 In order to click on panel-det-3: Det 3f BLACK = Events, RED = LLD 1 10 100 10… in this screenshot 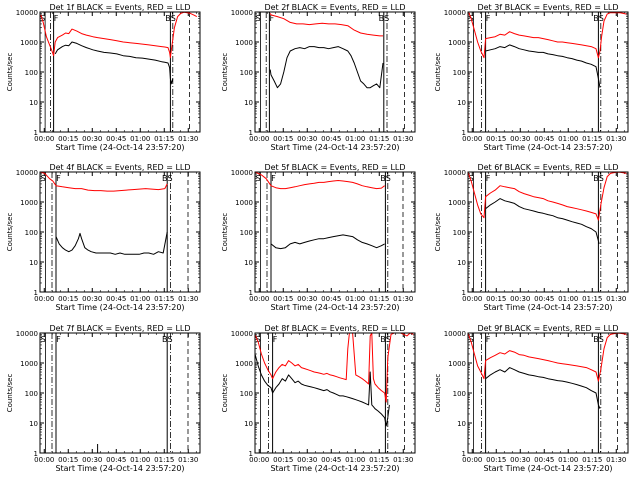, I will do `click(531, 77)`.